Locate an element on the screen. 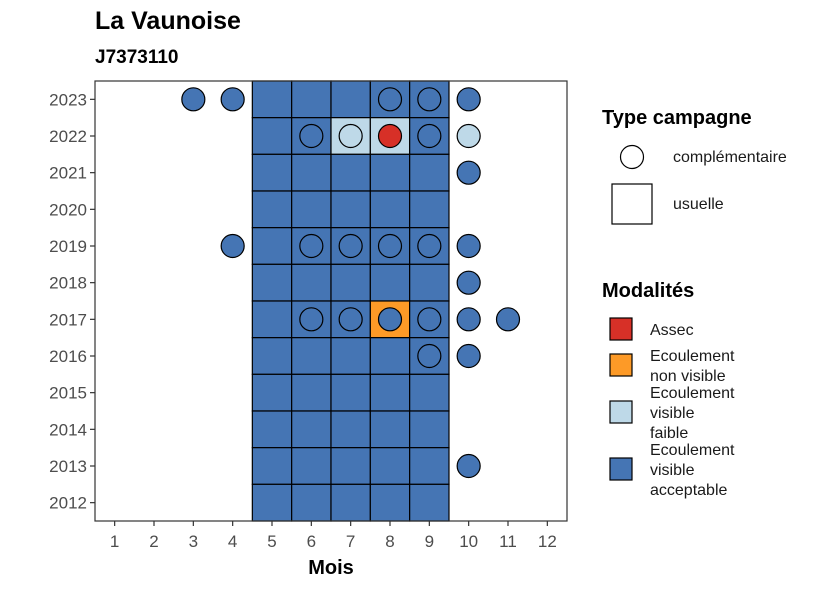 This screenshot has height=590, width=826. x-tick-label: 7 is located at coordinates (350, 541).